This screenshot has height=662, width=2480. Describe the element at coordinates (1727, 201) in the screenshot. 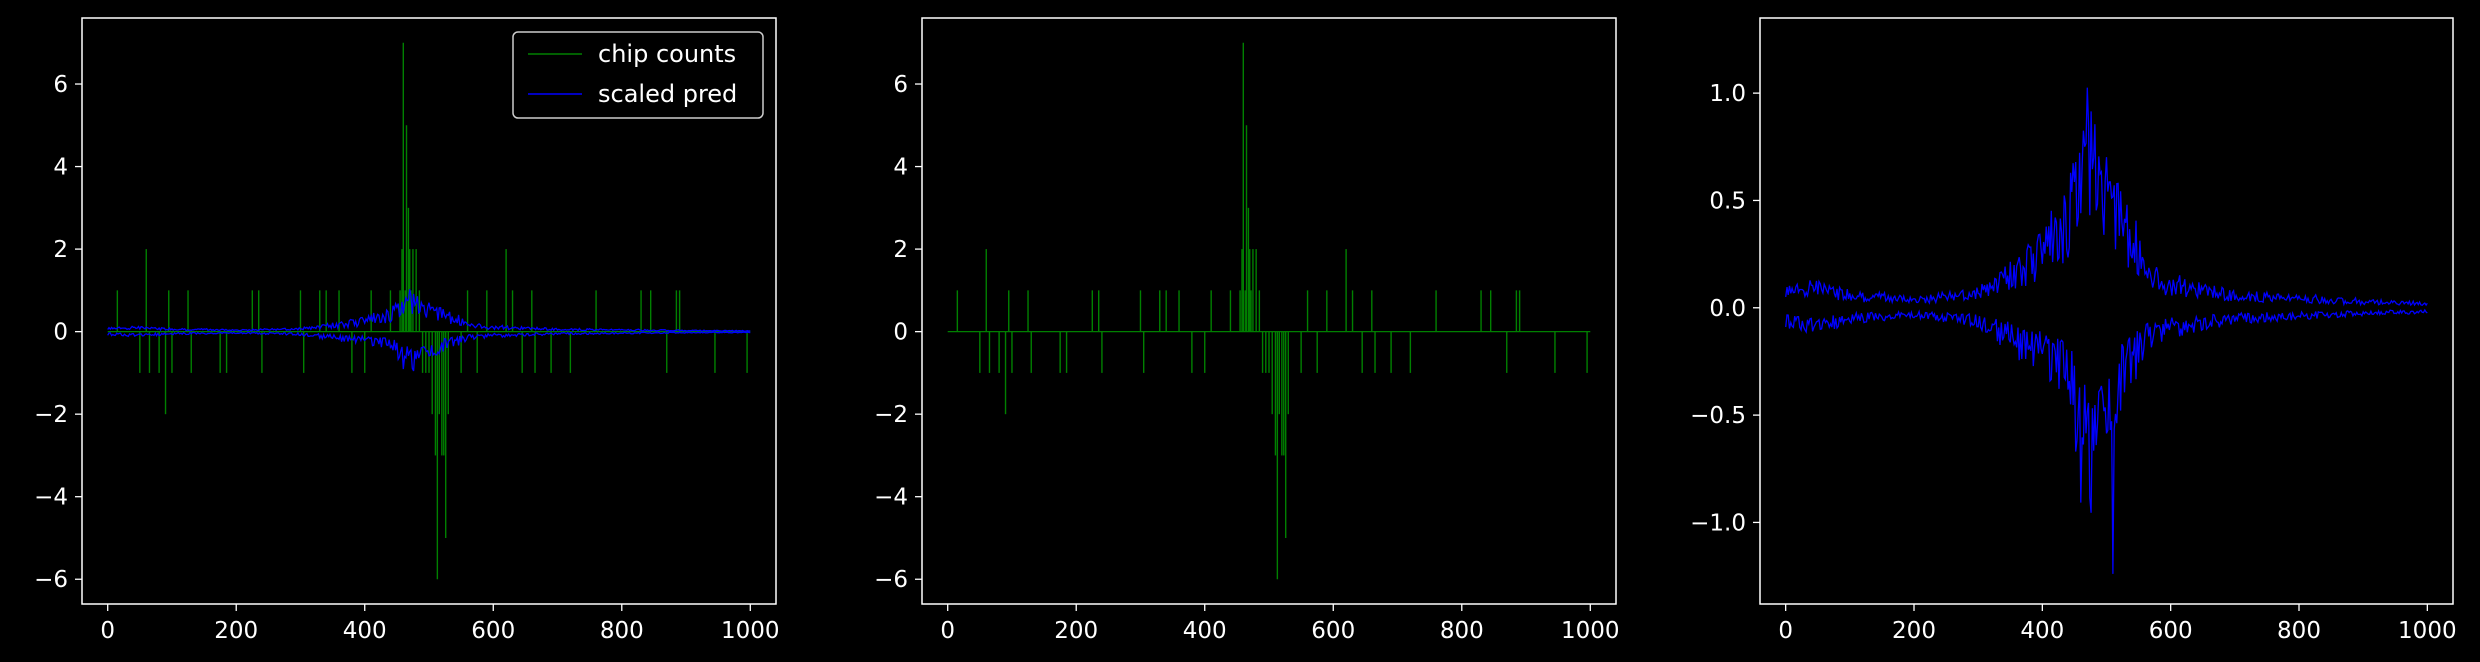

I see `y-tick-label: 0.5` at that location.